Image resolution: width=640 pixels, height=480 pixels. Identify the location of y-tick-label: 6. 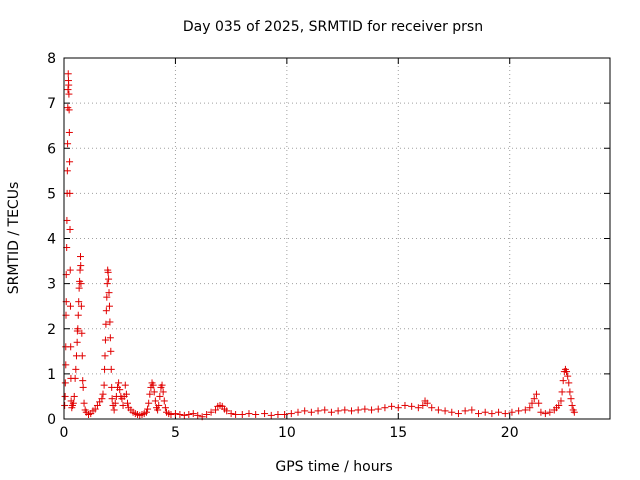
(51, 149).